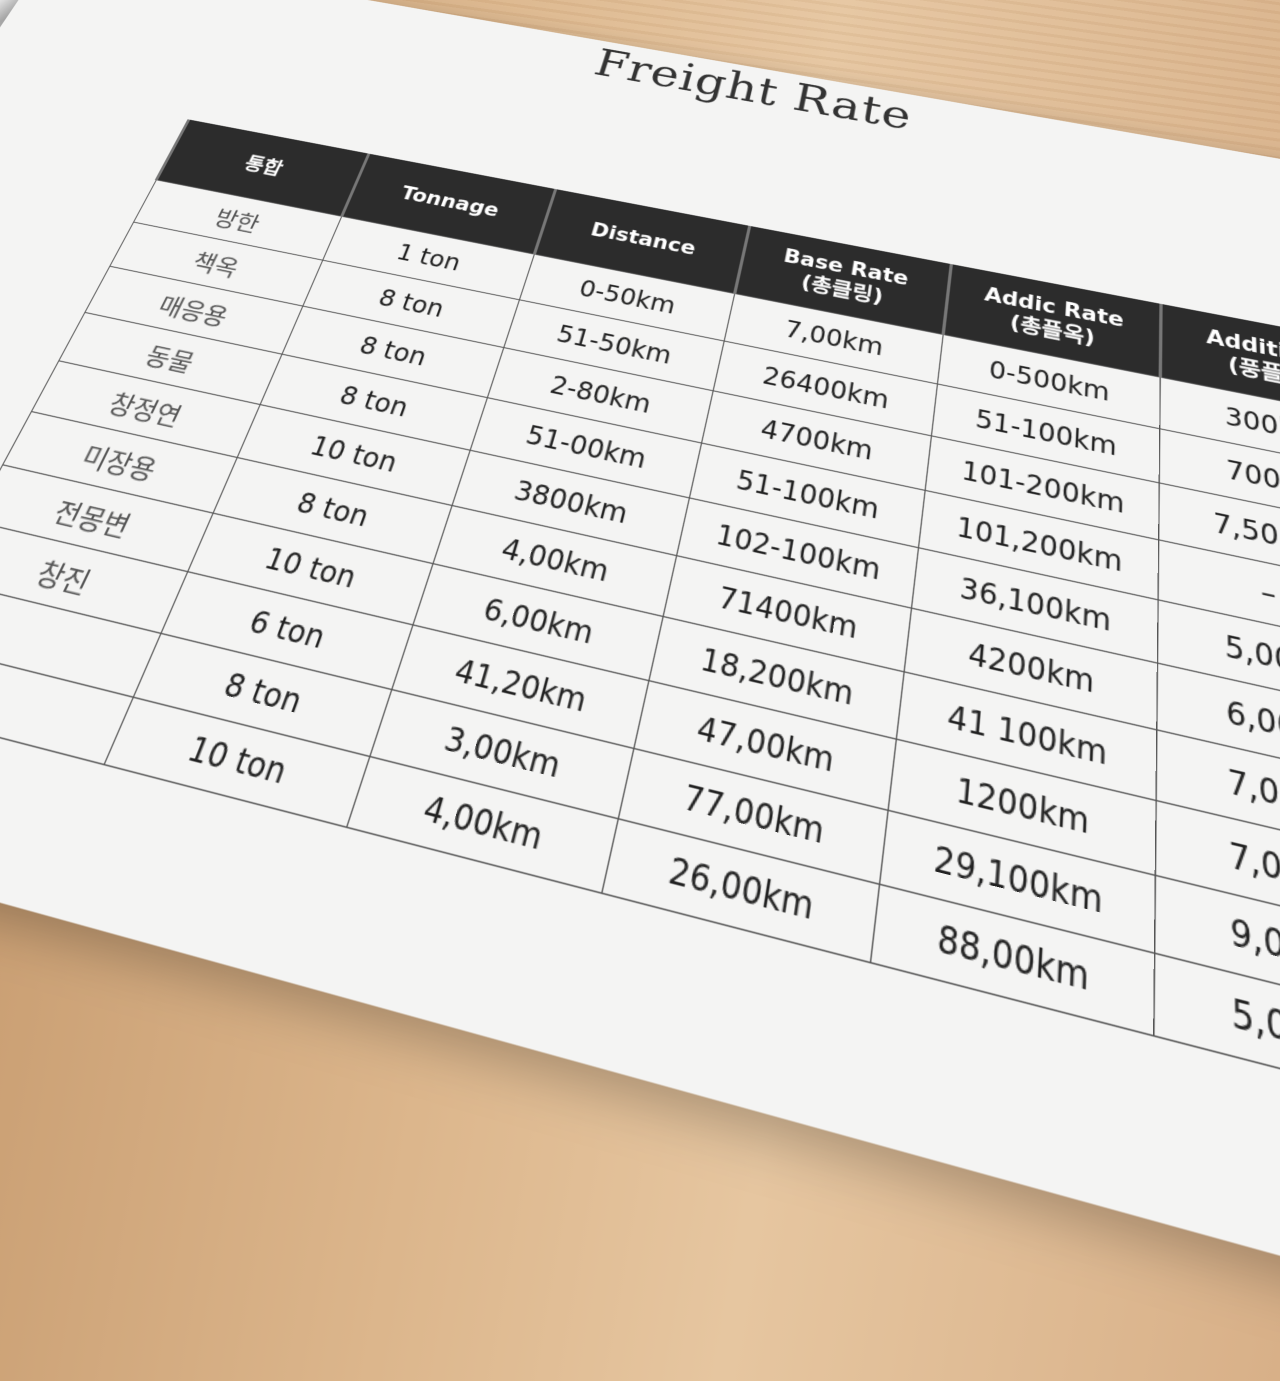 The width and height of the screenshot is (1280, 1381). I want to click on page-title: Freight Rate, so click(752, 90).